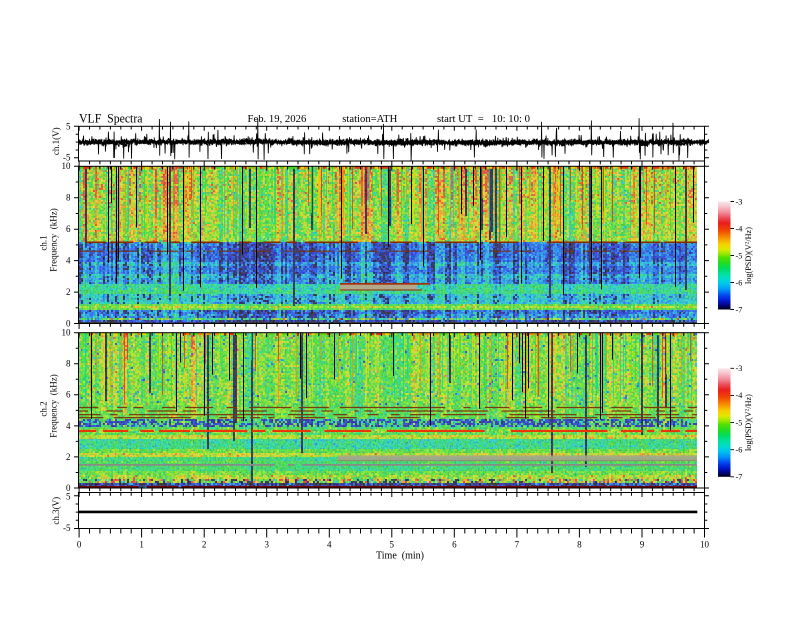 The width and height of the screenshot is (792, 617). Describe the element at coordinates (266, 545) in the screenshot. I see `svg-text: 3` at that location.